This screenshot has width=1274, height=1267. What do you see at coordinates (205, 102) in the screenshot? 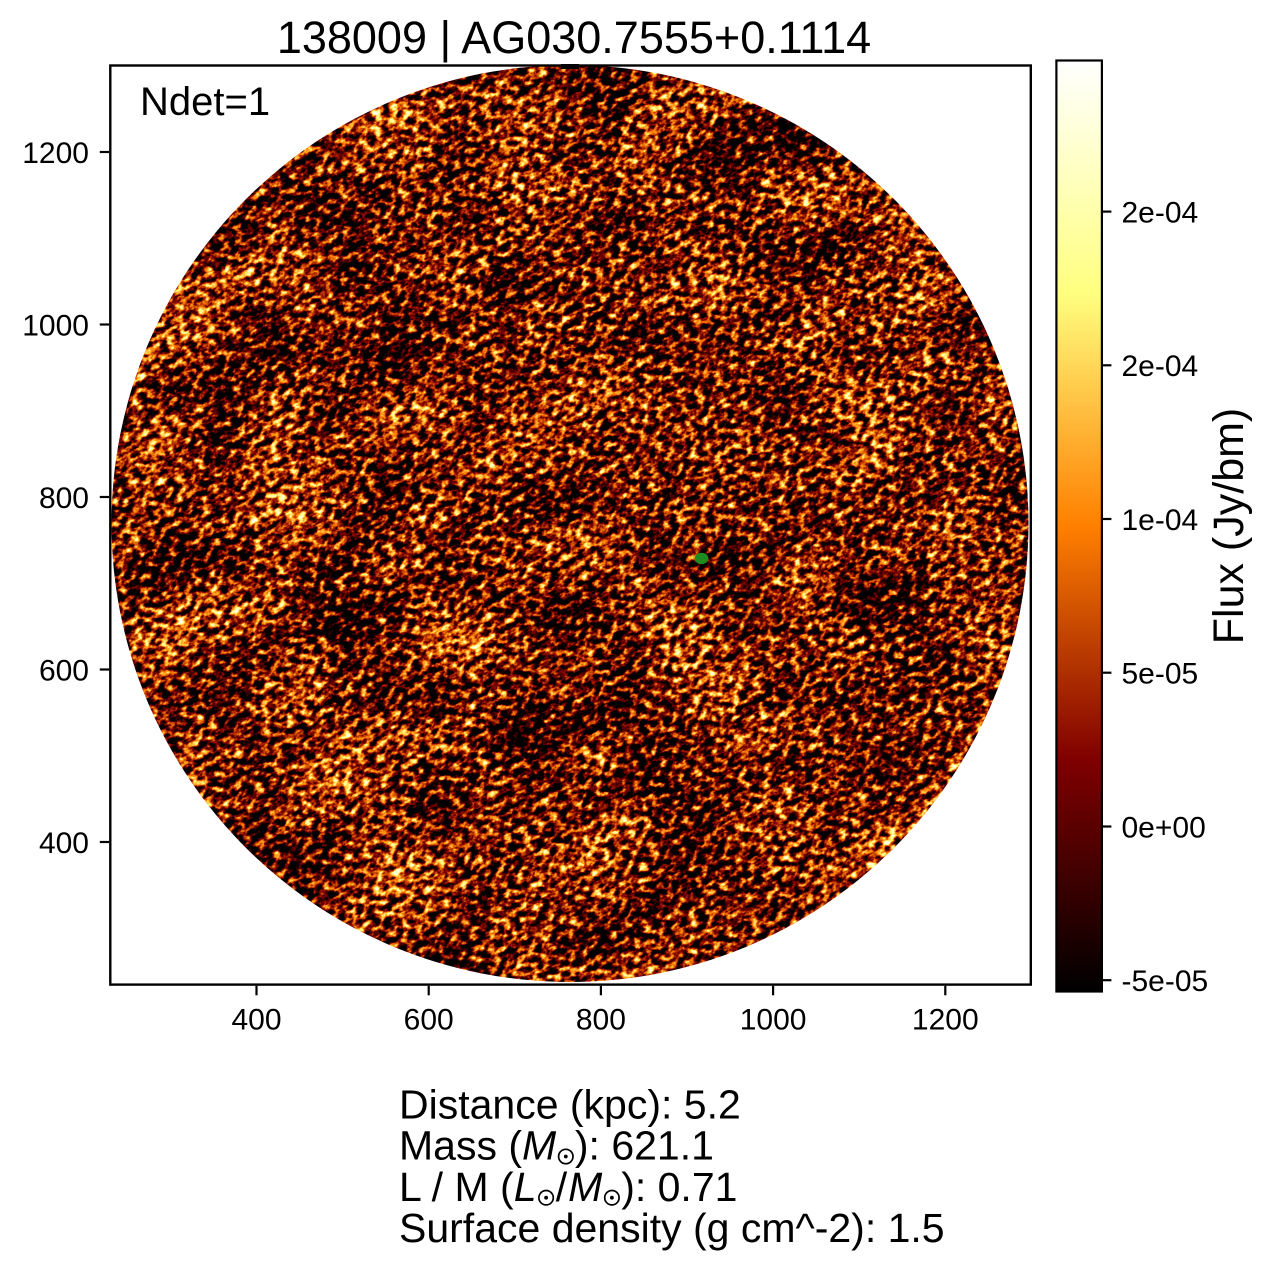
I see `svg-text: Ndet=1` at bounding box center [205, 102].